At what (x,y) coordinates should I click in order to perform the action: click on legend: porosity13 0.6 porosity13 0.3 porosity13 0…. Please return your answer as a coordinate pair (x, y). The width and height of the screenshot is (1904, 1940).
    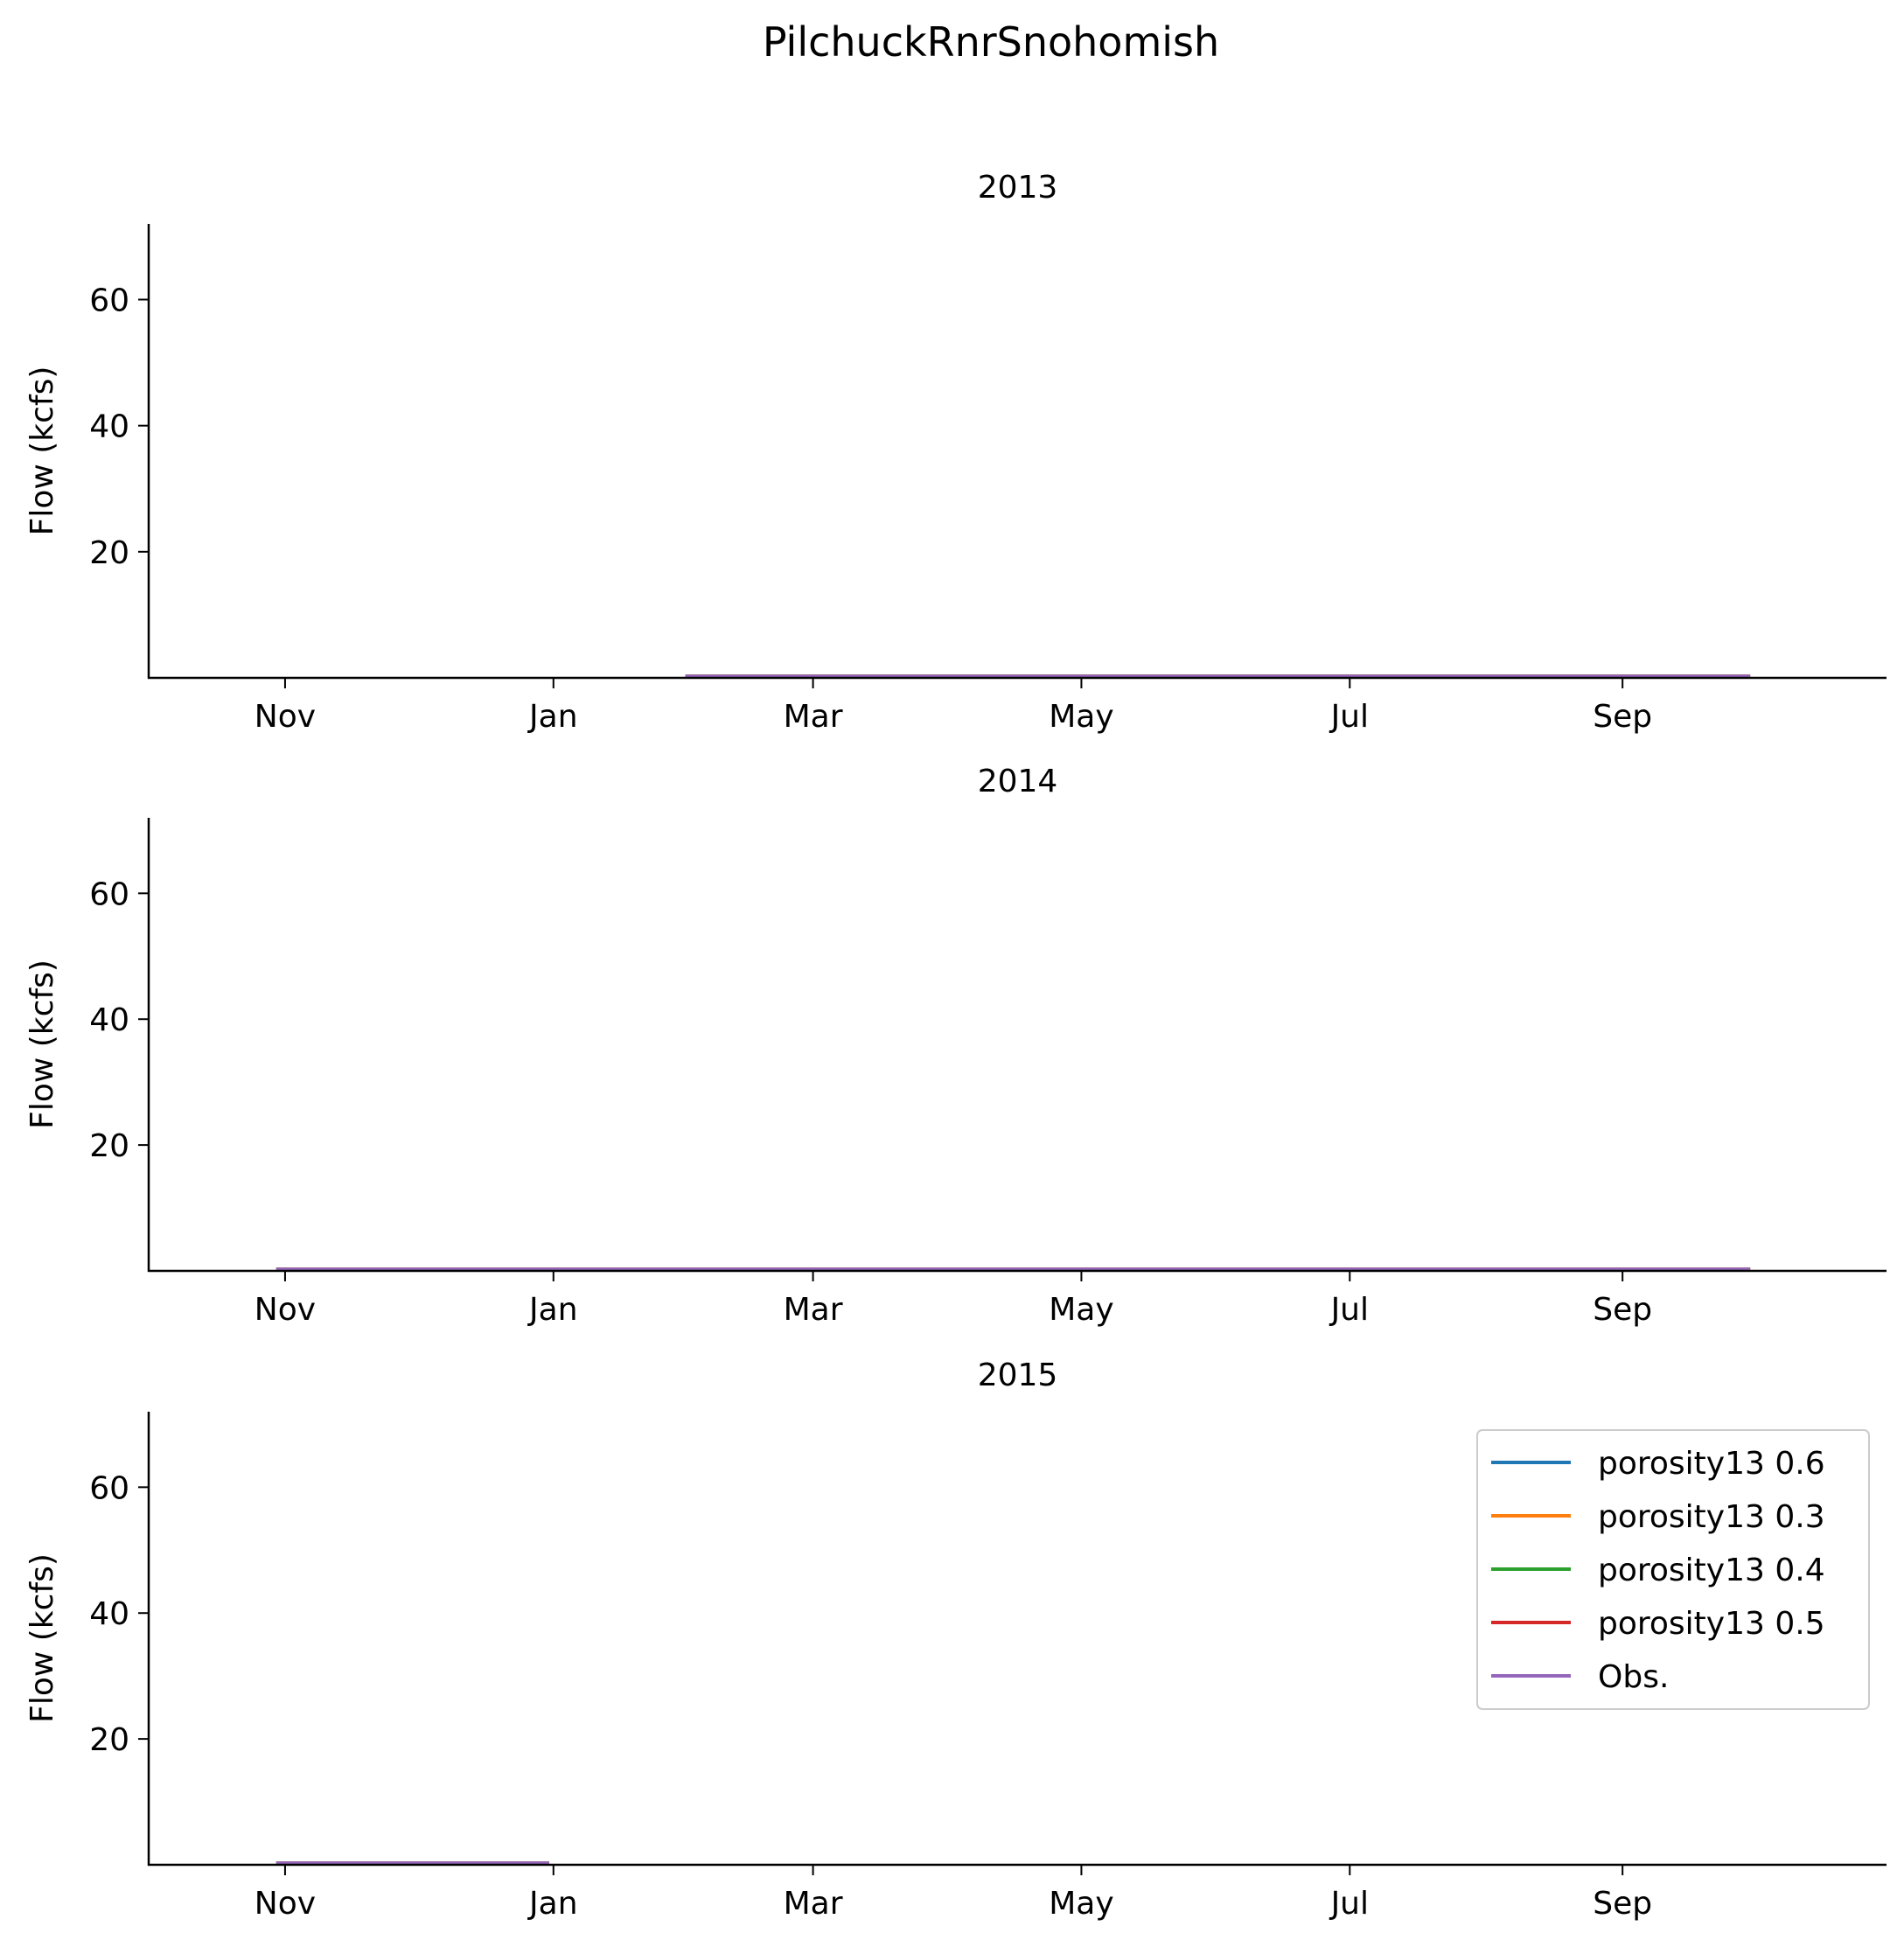
    Looking at the image, I should click on (1673, 1569).